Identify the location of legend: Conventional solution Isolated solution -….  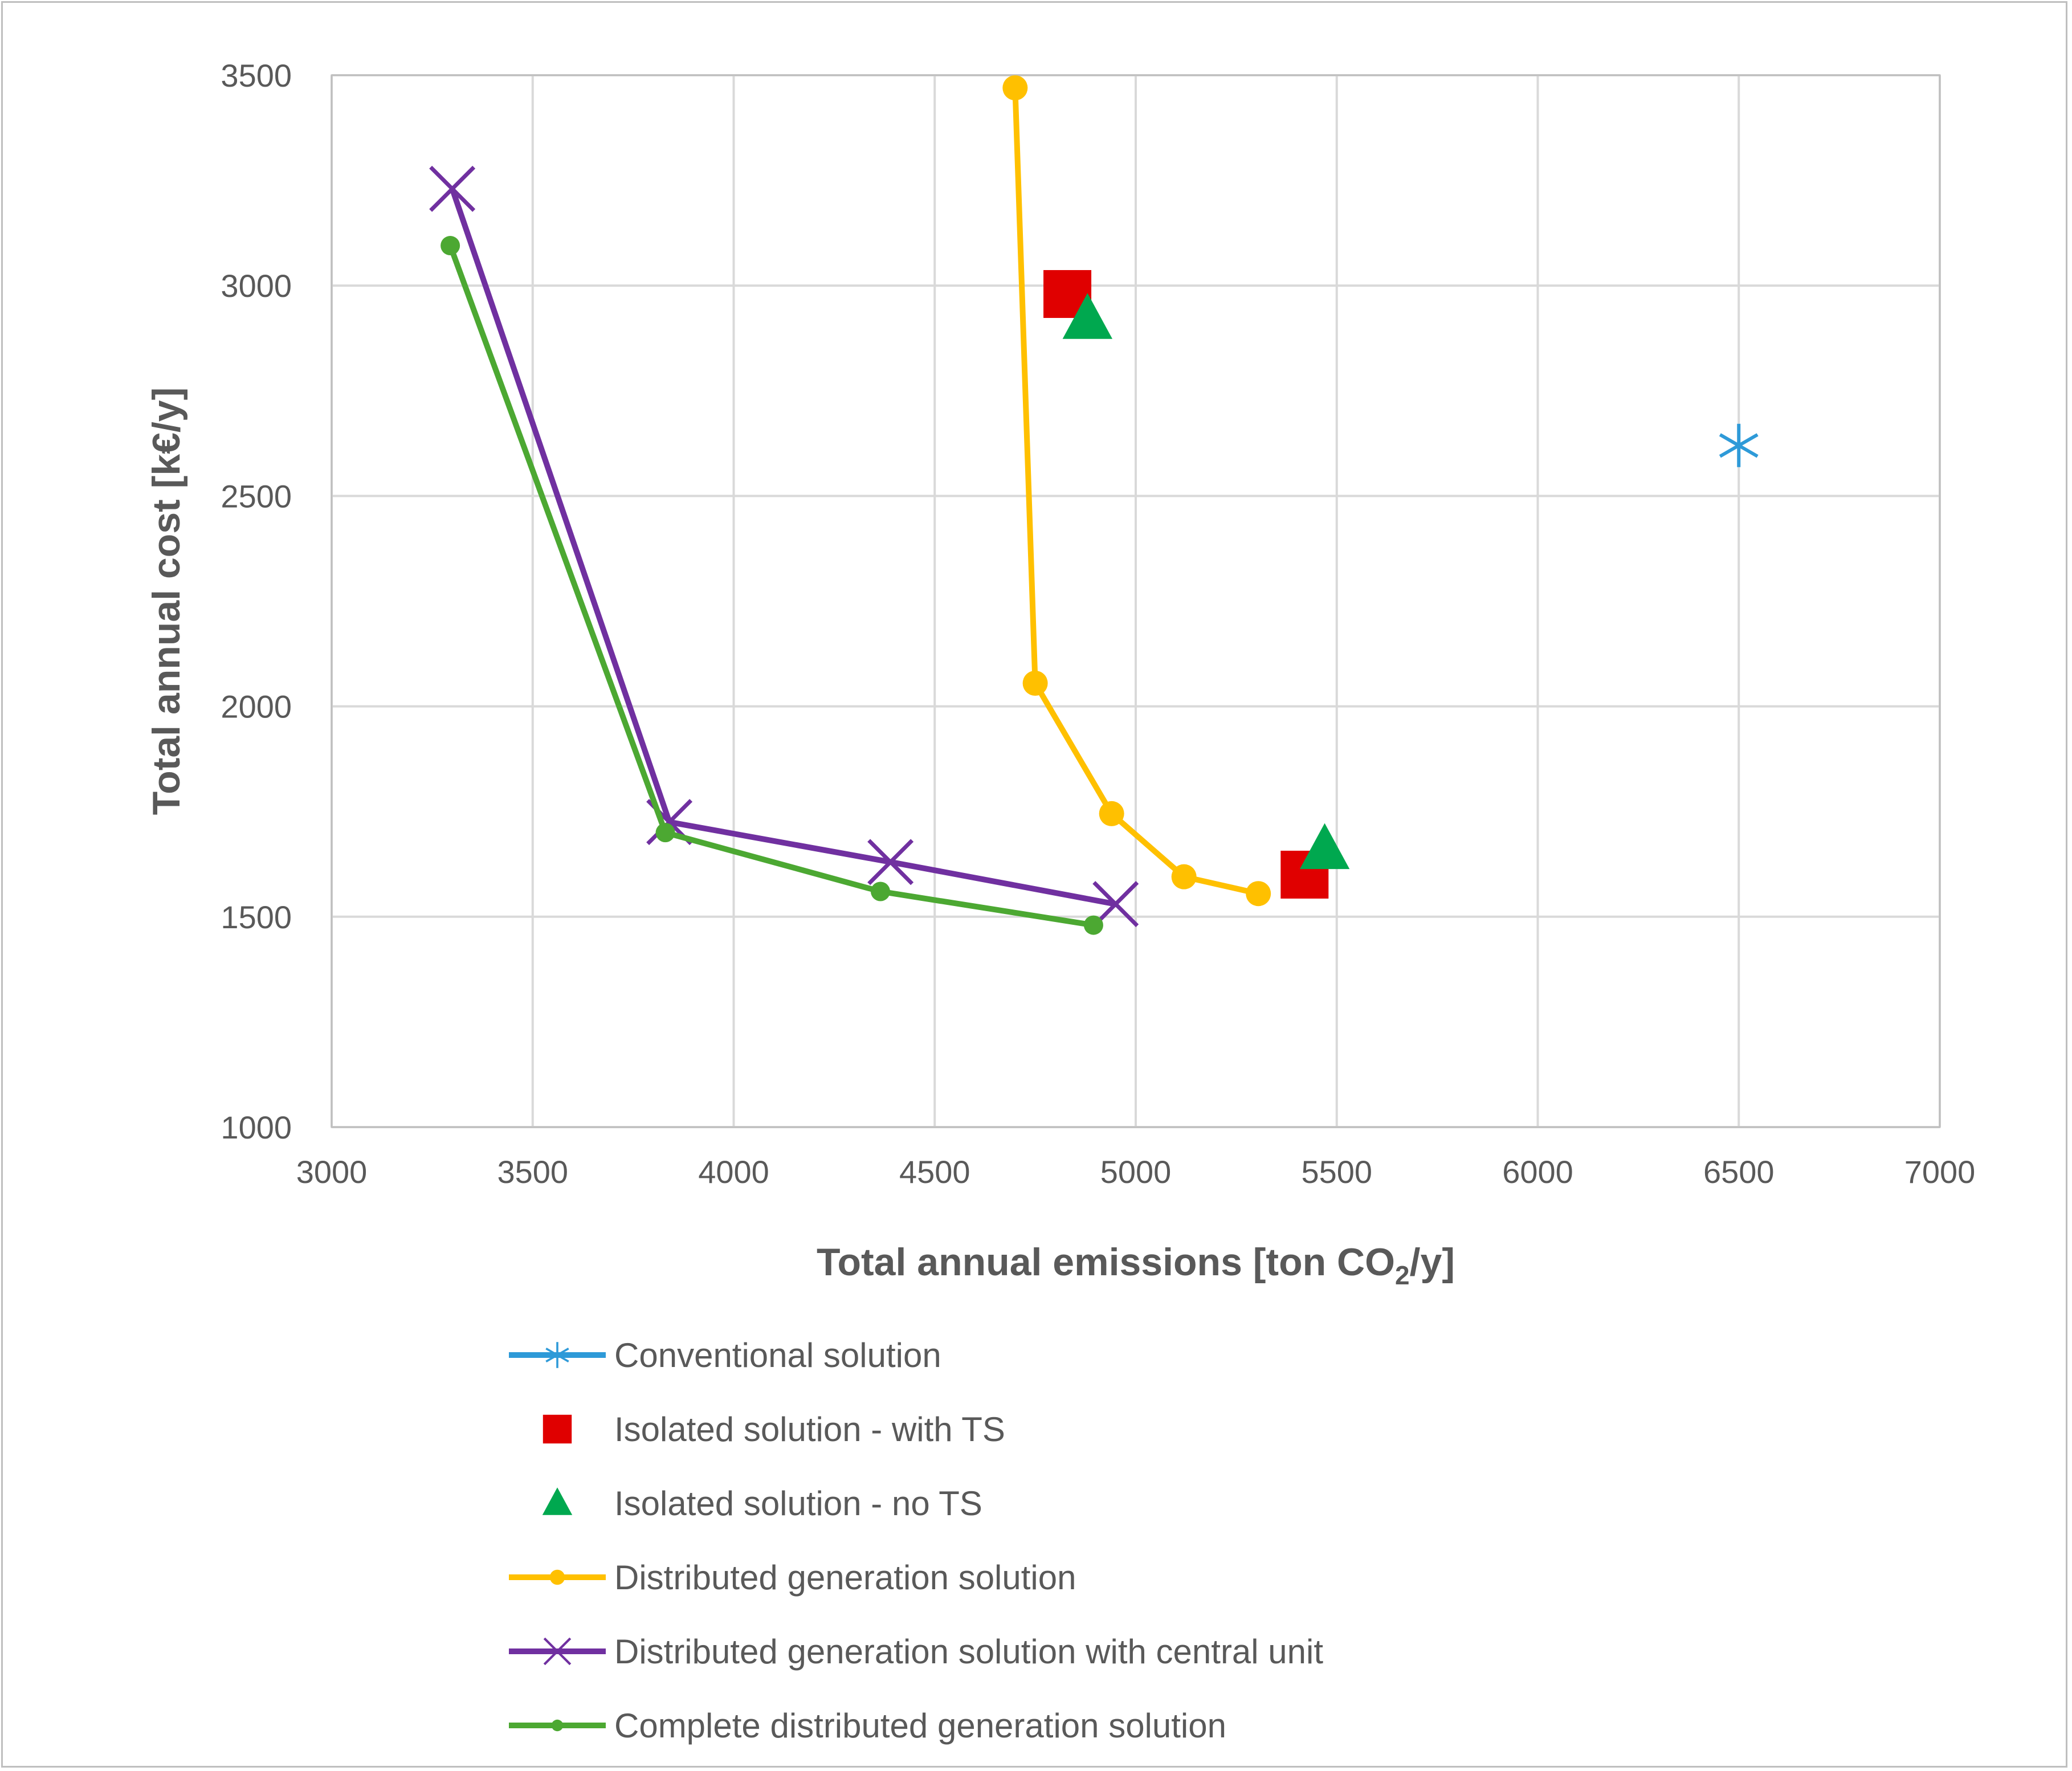
(916, 1540).